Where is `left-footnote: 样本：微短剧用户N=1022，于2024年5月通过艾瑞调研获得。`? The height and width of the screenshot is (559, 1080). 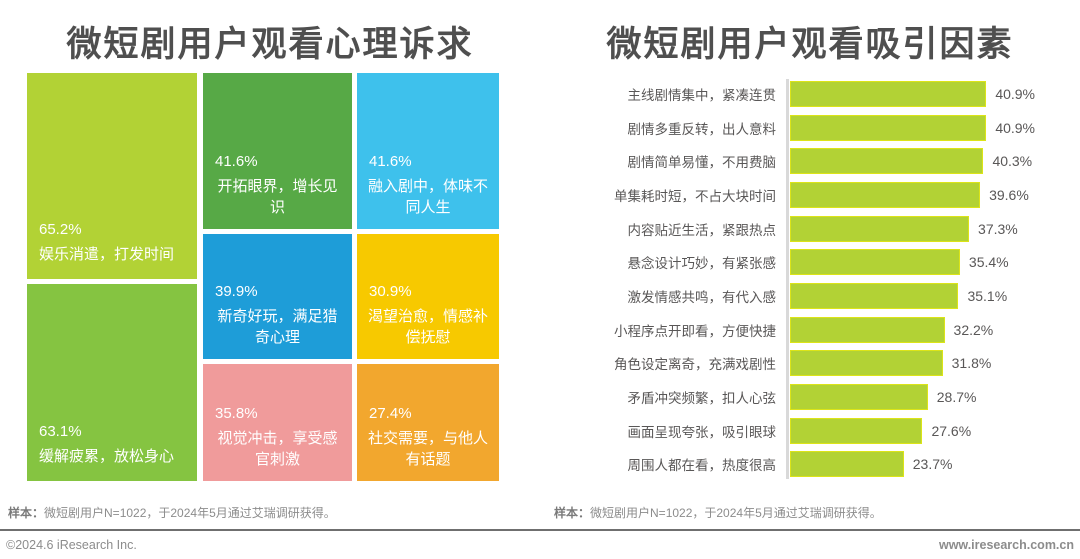 left-footnote: 样本：微短剧用户N=1022，于2024年5月通过艾瑞调研获得。 is located at coordinates (172, 512).